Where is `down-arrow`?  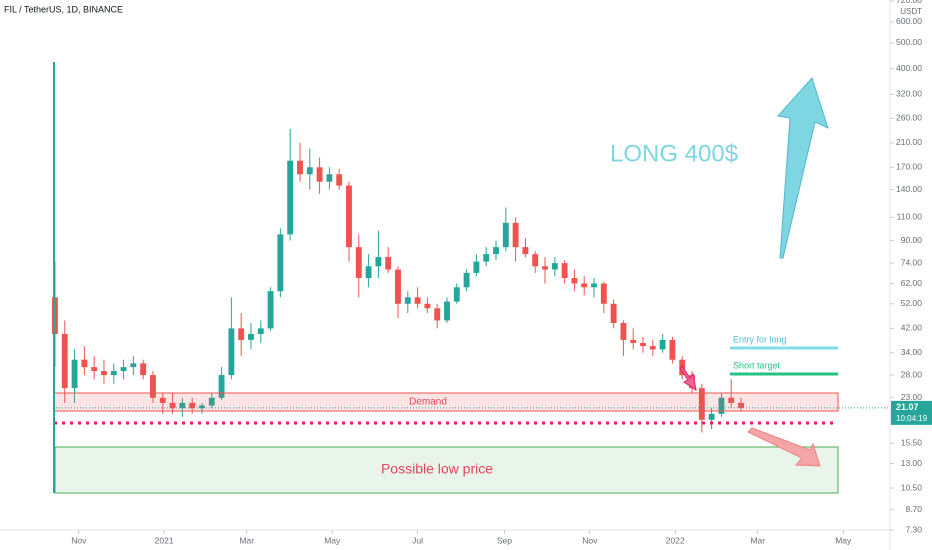
down-arrow is located at coordinates (784, 447).